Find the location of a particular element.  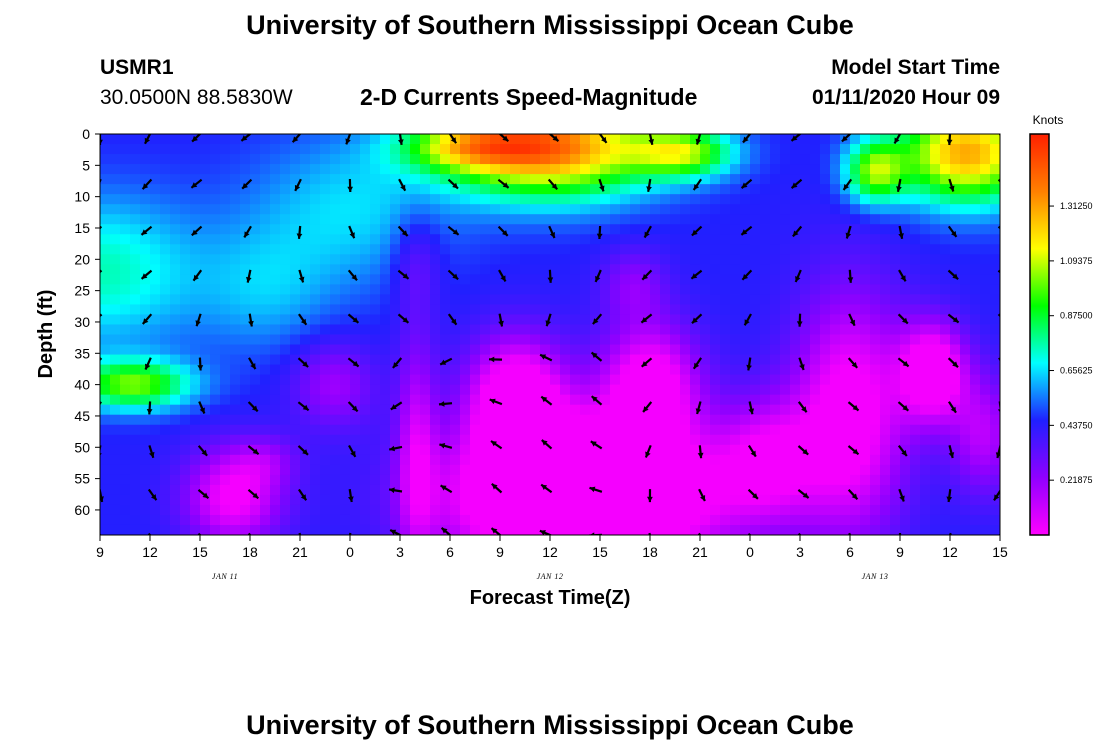

date-label: JAN 12 is located at coordinates (550, 576).